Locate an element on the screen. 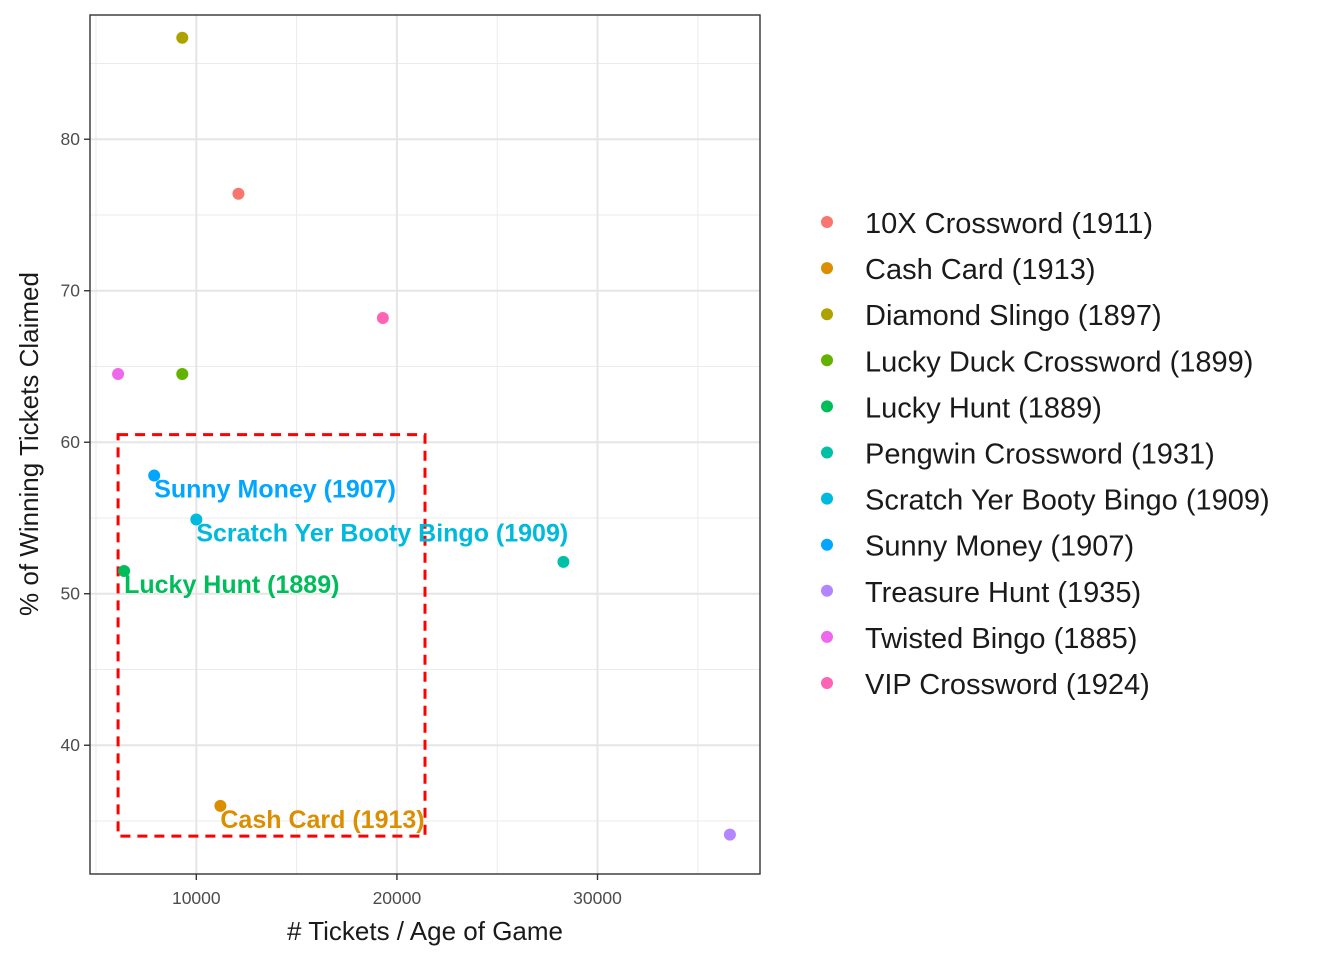 The width and height of the screenshot is (1344, 960). legend-label: Twisted Bingo (1885) is located at coordinates (1001, 639).